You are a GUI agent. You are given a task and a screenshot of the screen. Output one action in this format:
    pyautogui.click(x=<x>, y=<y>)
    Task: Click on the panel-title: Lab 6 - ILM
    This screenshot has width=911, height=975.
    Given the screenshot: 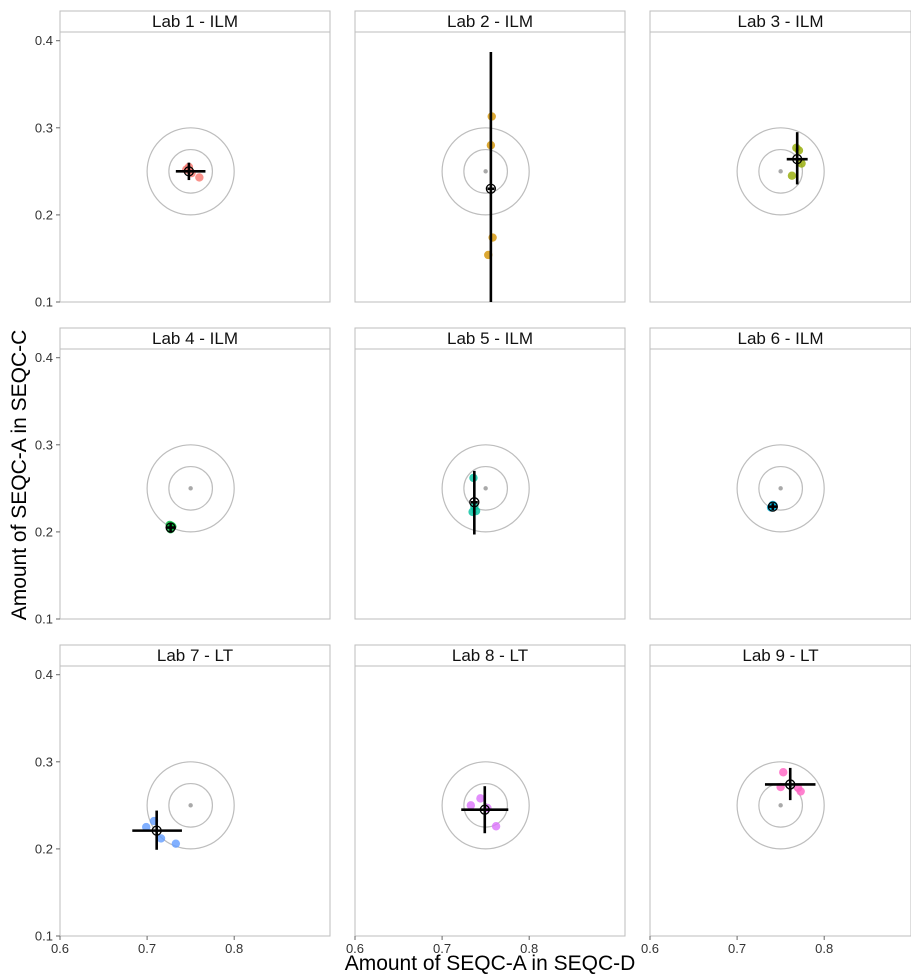 What is the action you would take?
    pyautogui.click(x=781, y=338)
    